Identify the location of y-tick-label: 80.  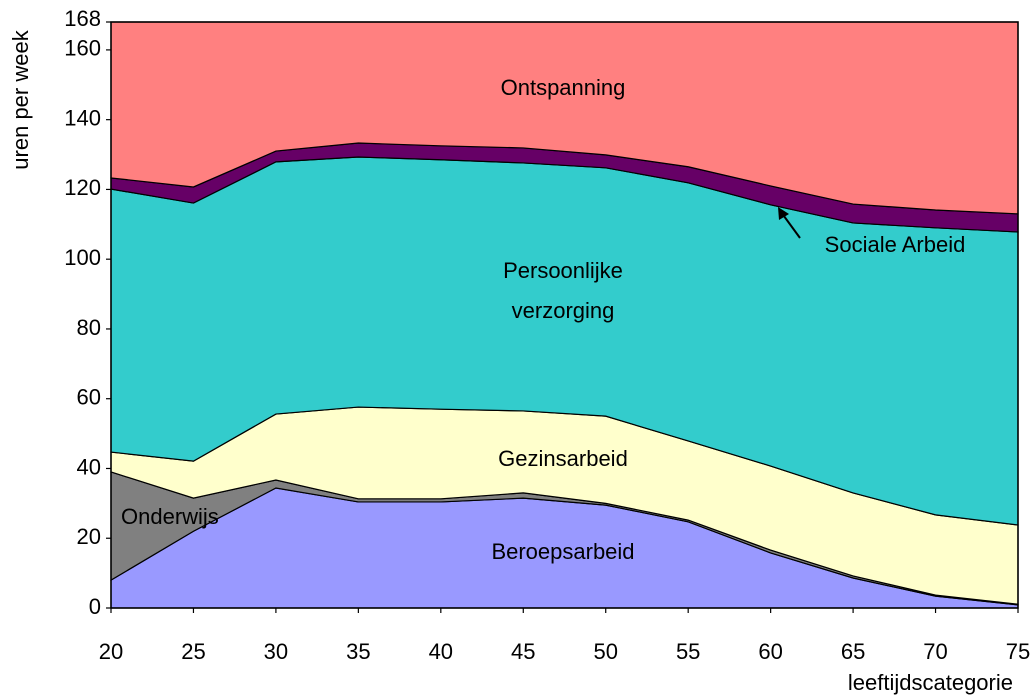
(89, 327).